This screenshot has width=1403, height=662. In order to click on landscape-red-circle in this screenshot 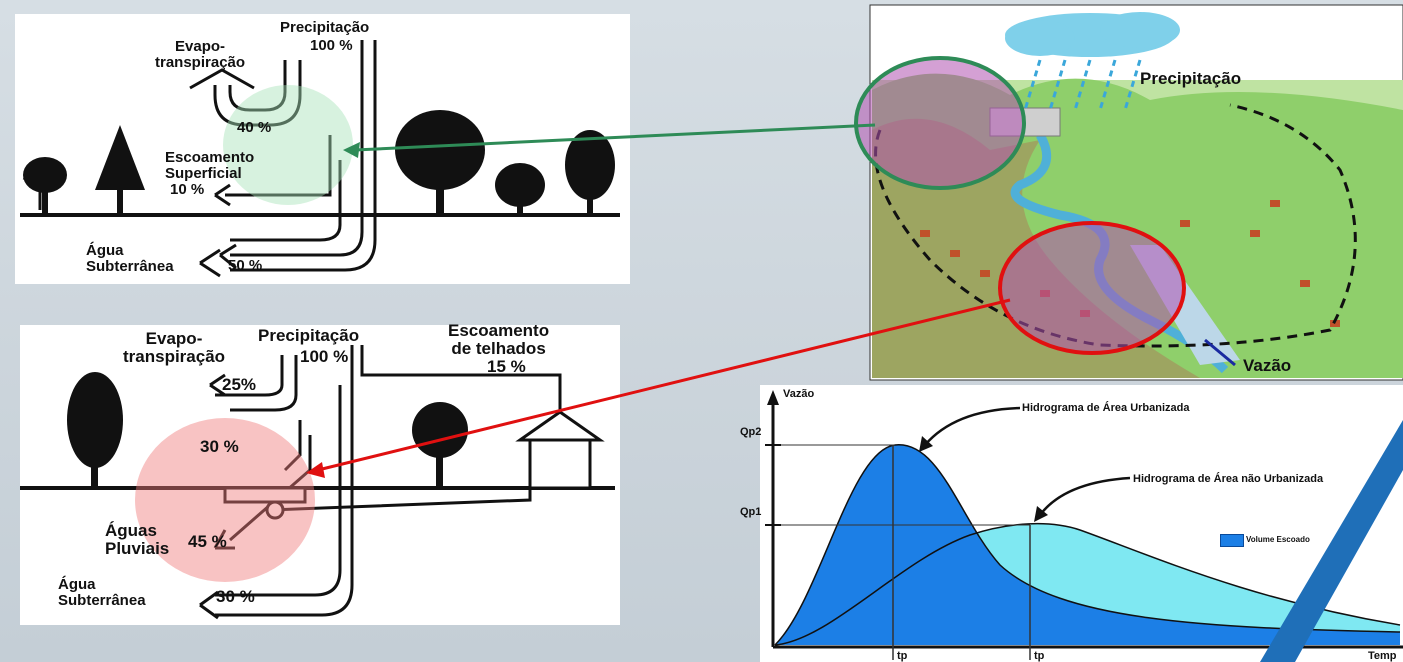, I will do `click(1092, 288)`.